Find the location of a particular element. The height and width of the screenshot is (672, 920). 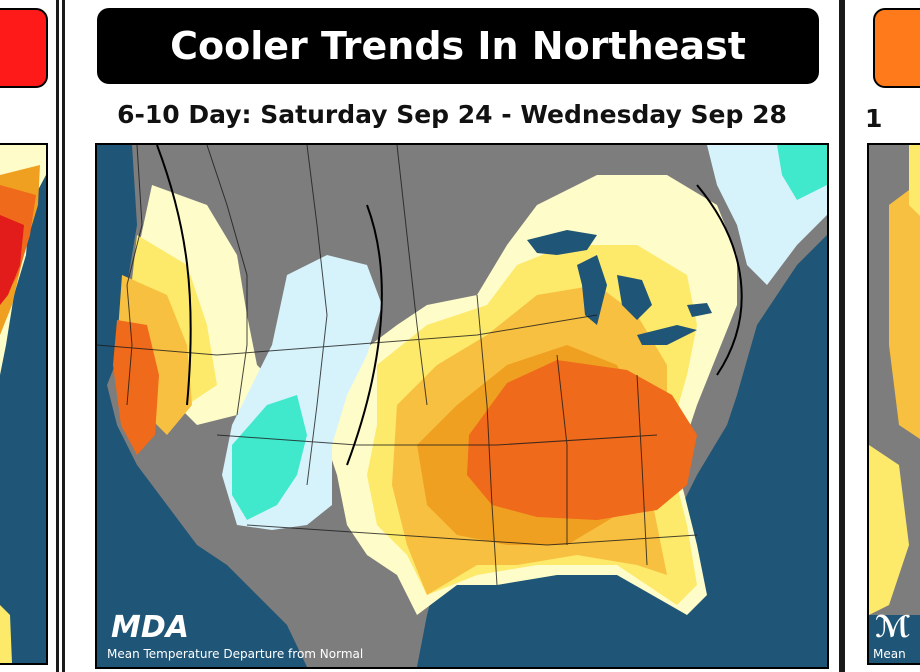

map-caption: Mean Temperature Departure from Normal is located at coordinates (235, 654).